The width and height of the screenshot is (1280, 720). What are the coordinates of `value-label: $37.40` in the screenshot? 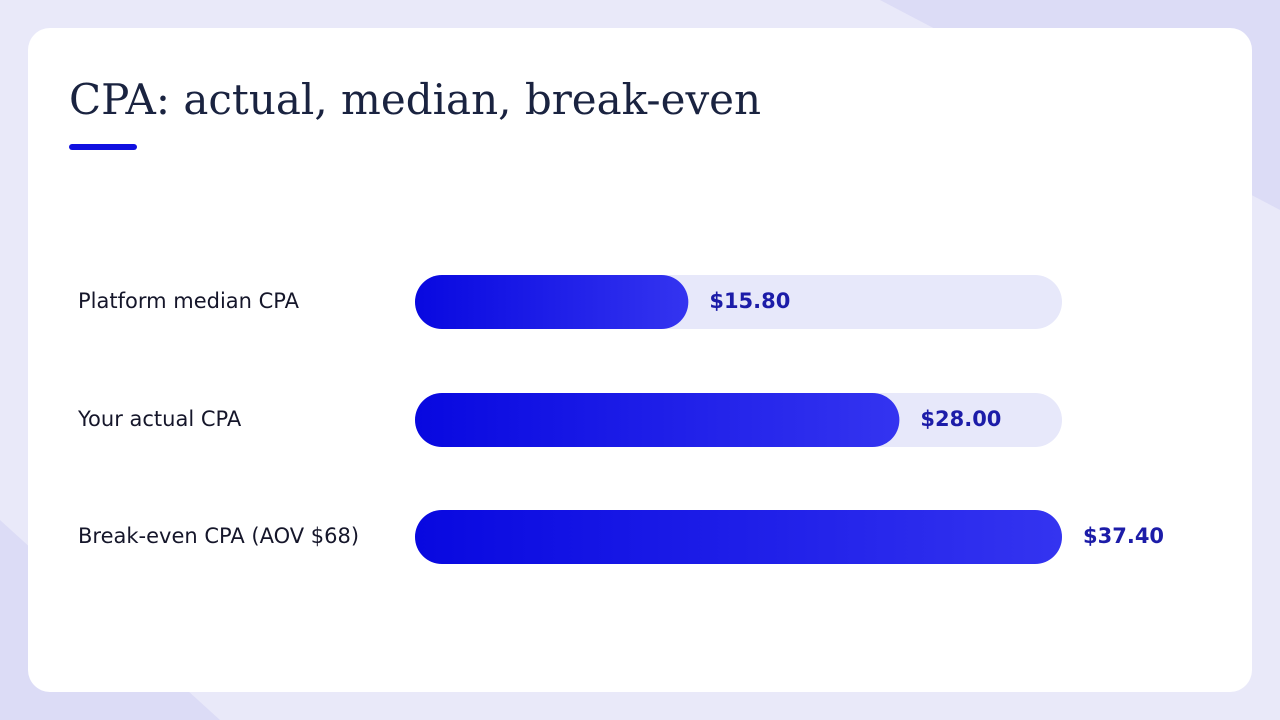 It's located at (1123, 536).